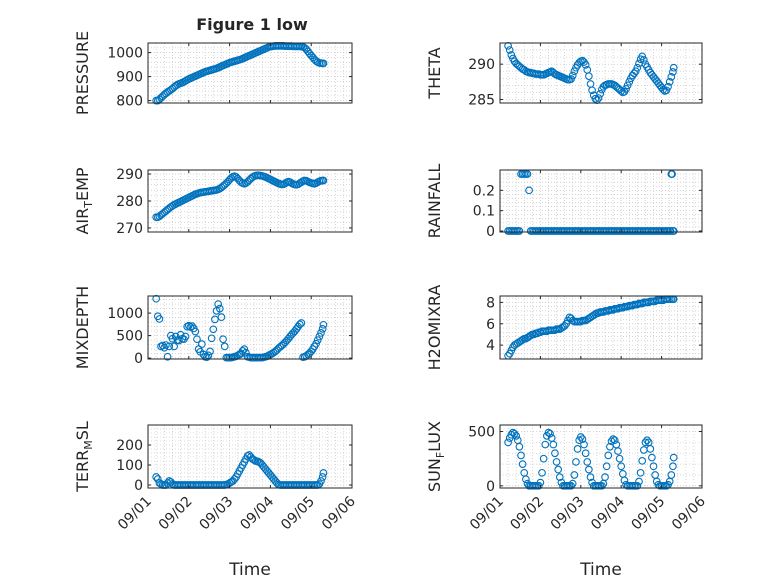 This screenshot has width=778, height=583. Describe the element at coordinates (490, 325) in the screenshot. I see `y-tick-label: 6` at that location.